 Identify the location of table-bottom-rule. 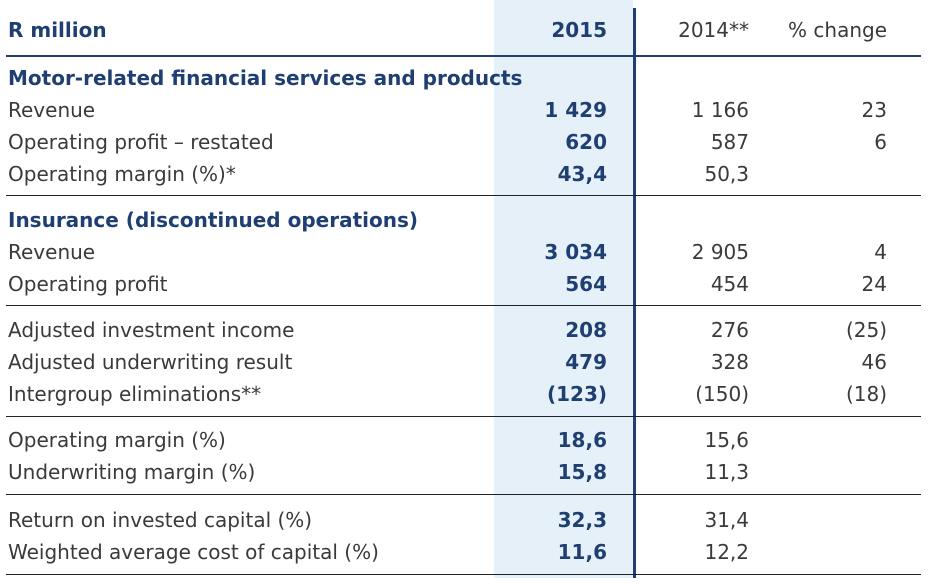
(463, 574).